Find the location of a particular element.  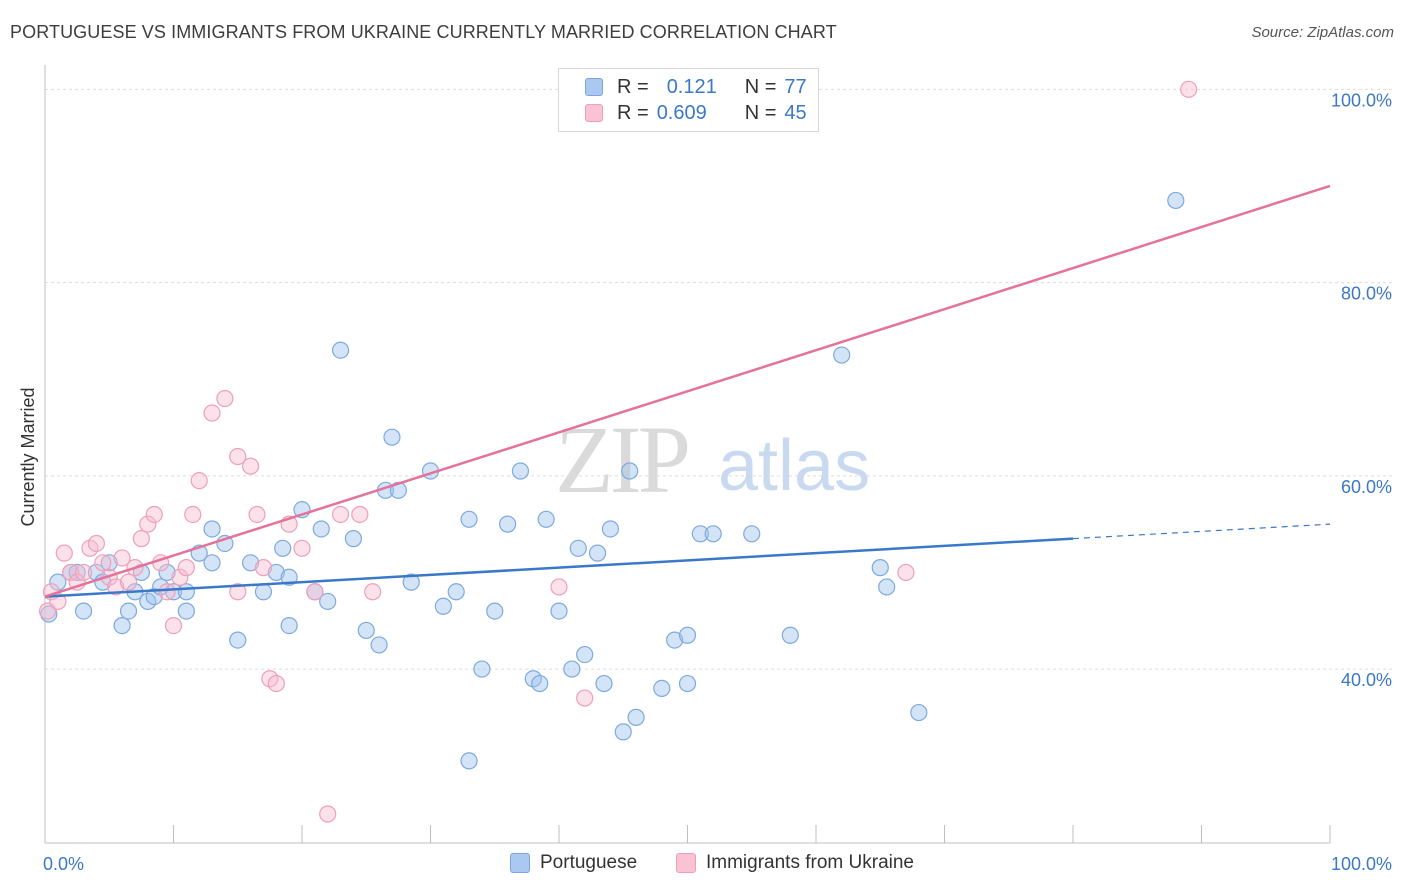

legend-swatch-portuguese is located at coordinates (594, 87).